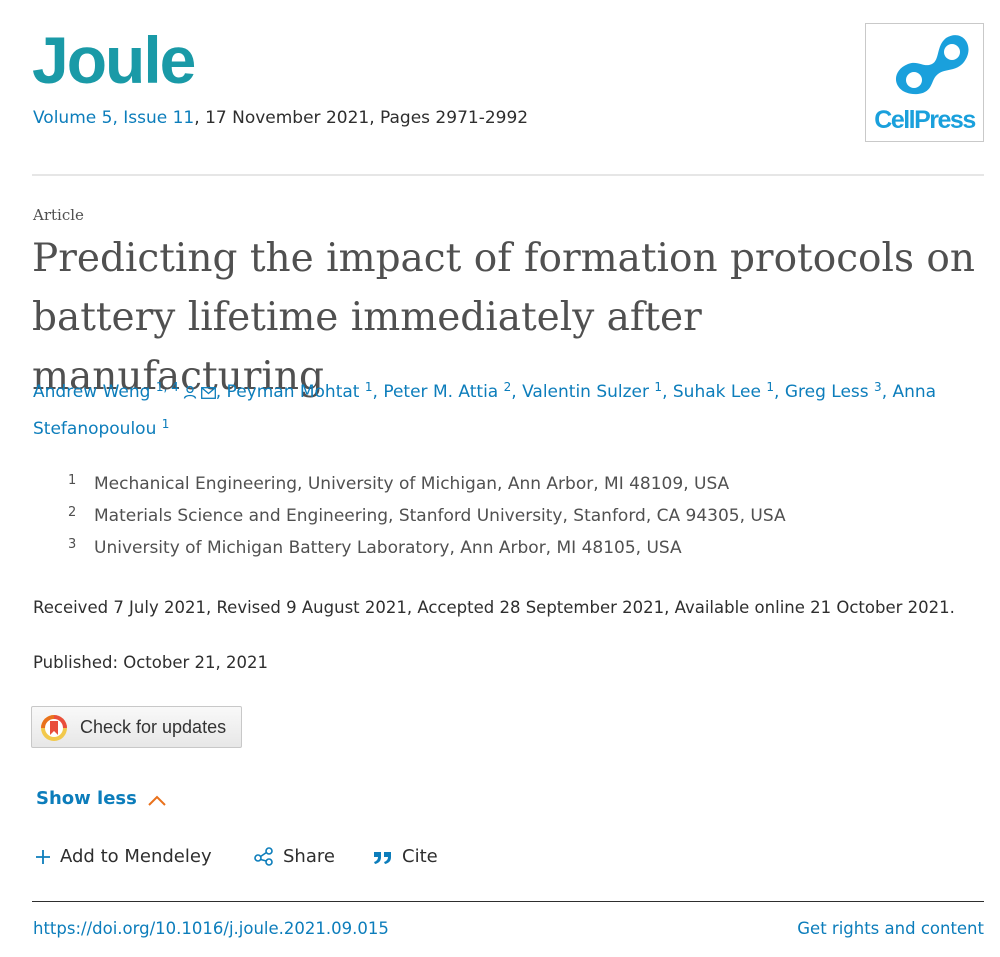 The width and height of the screenshot is (1000, 957). What do you see at coordinates (592, 391) in the screenshot?
I see `author-link: Valentin Sulzer 1` at bounding box center [592, 391].